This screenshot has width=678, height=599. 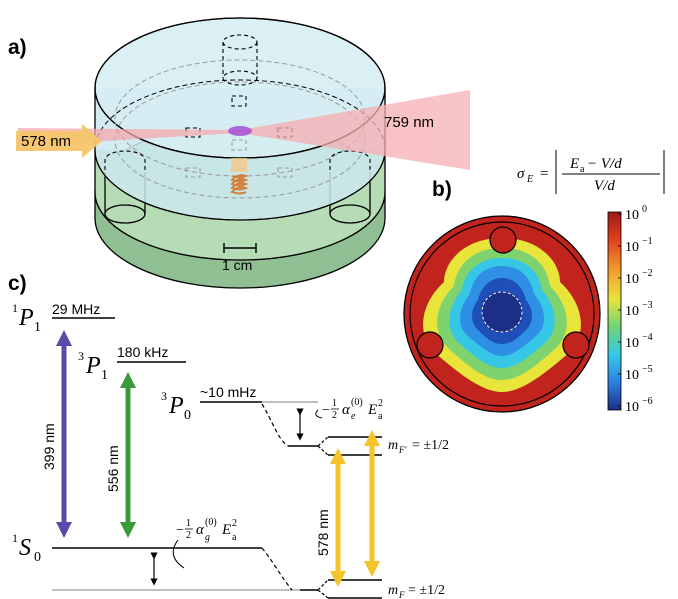 I want to click on gnd-frac-den: 2, so click(x=188, y=535).